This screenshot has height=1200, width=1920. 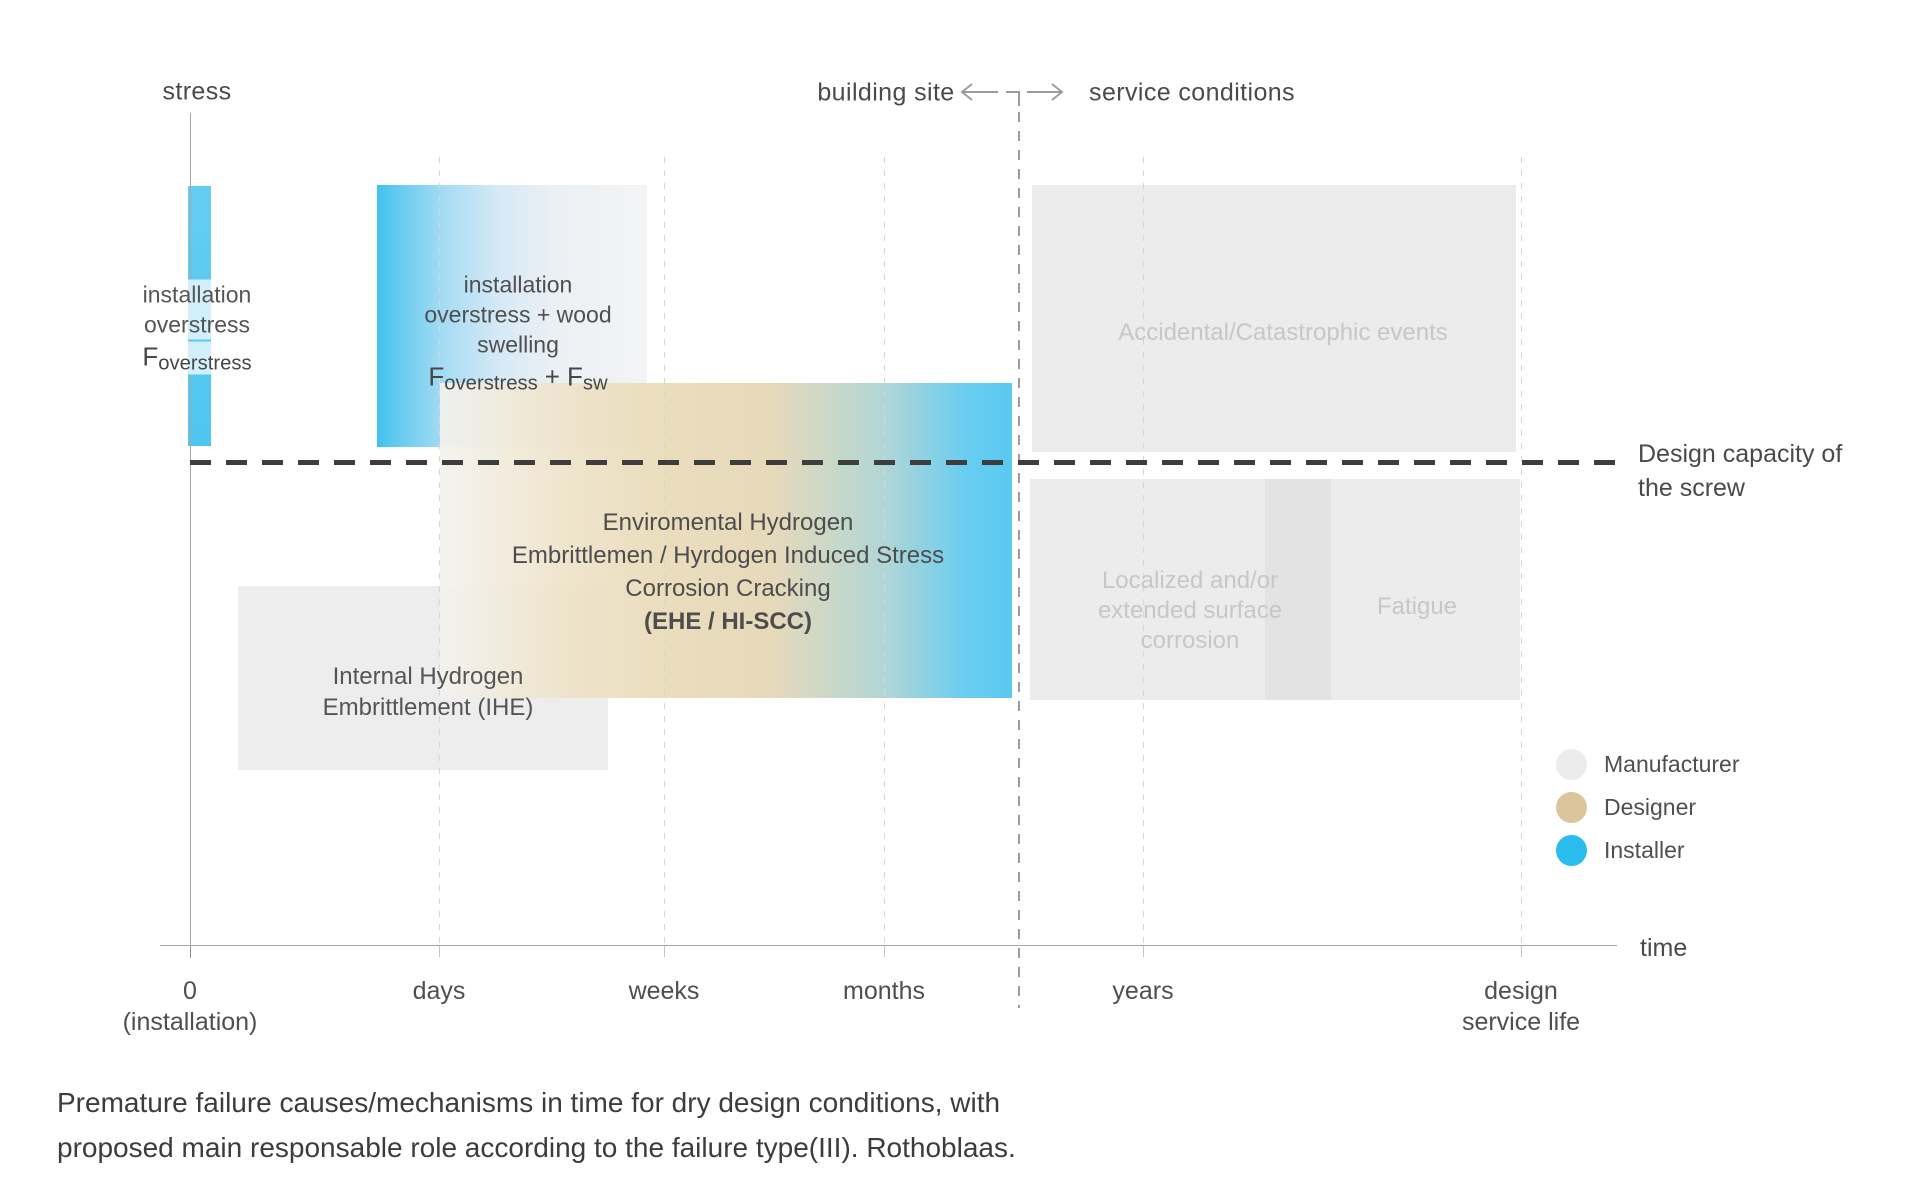 I want to click on region-ehe-hiscc, so click(x=726, y=540).